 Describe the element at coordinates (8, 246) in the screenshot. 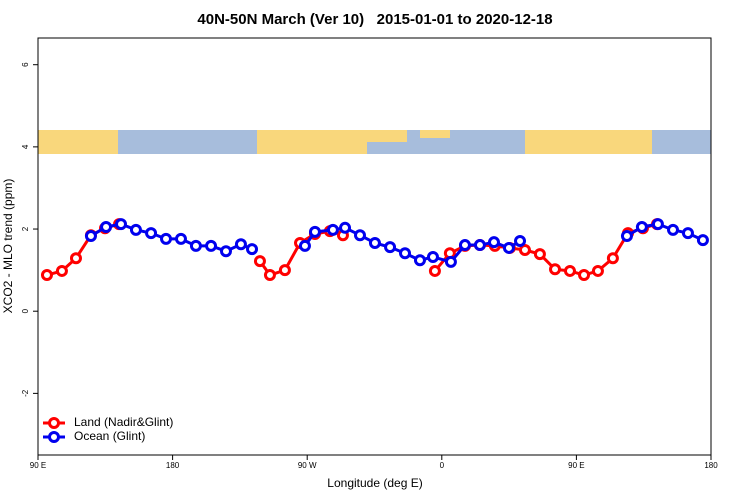

I see `y-axis-label: XCO2 - MLO trend (ppm)` at that location.